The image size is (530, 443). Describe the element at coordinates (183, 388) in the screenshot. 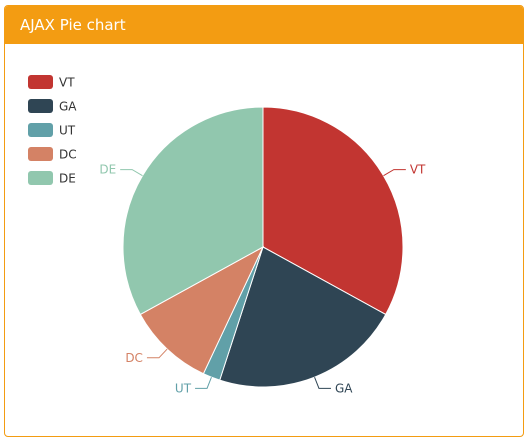

I see `slice-label-ut: UT` at that location.